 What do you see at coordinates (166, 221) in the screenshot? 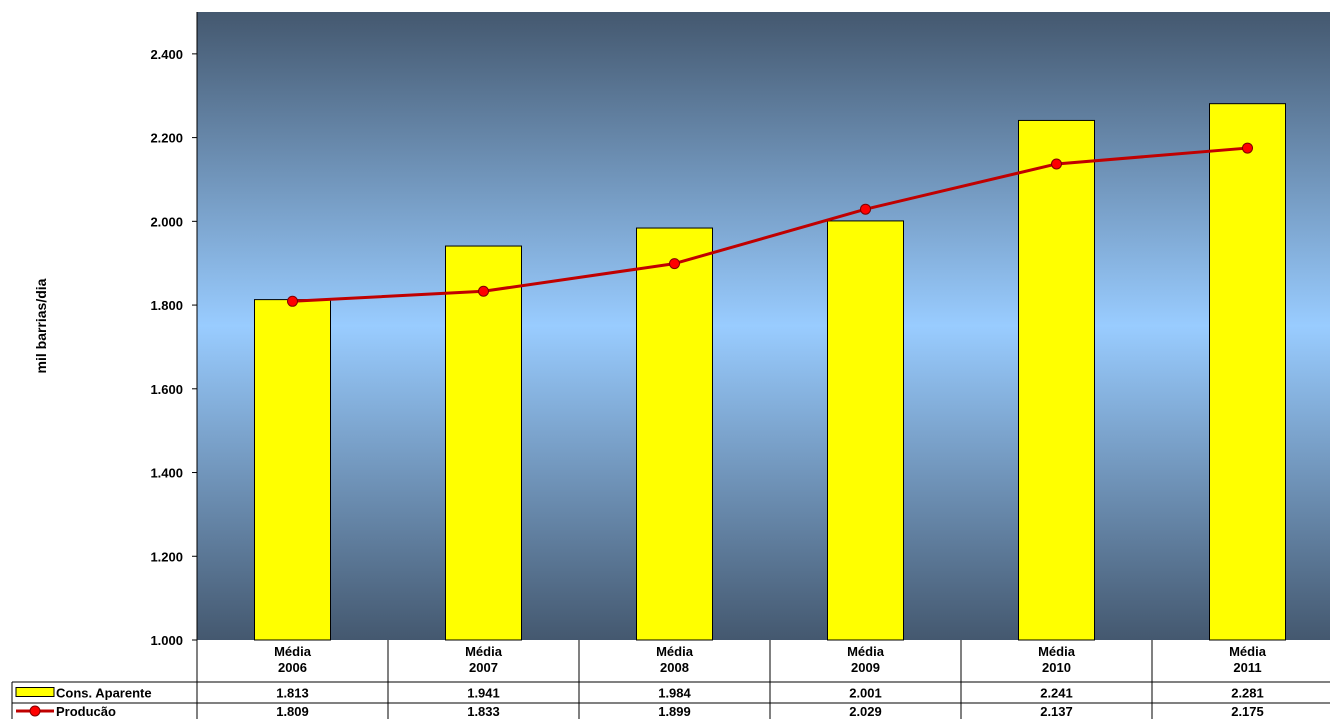
I see `y-tick-label: 2.000` at bounding box center [166, 221].